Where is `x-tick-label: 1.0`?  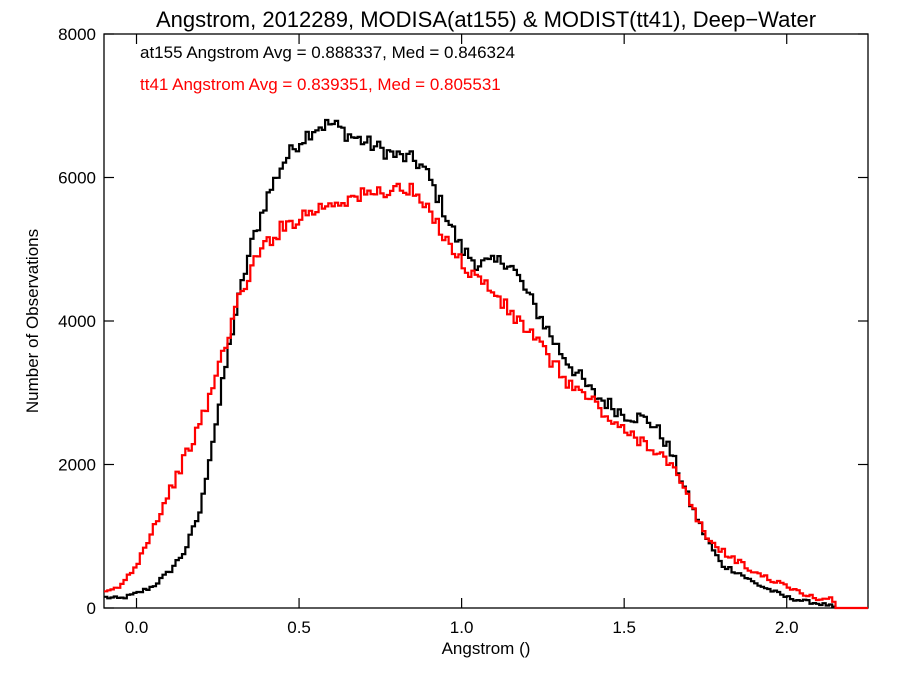
x-tick-label: 1.0 is located at coordinates (462, 627).